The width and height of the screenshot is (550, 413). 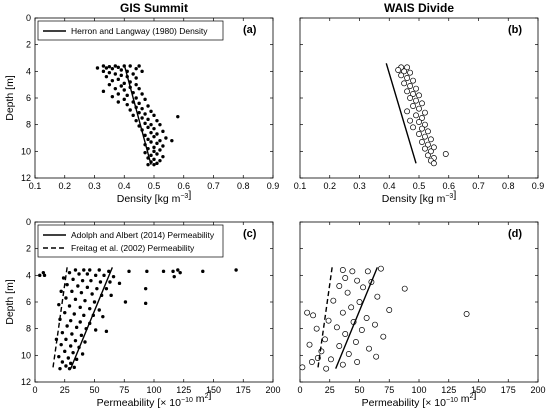 What do you see at coordinates (94, 186) in the screenshot?
I see `x-tick-label: 0.3` at bounding box center [94, 186].